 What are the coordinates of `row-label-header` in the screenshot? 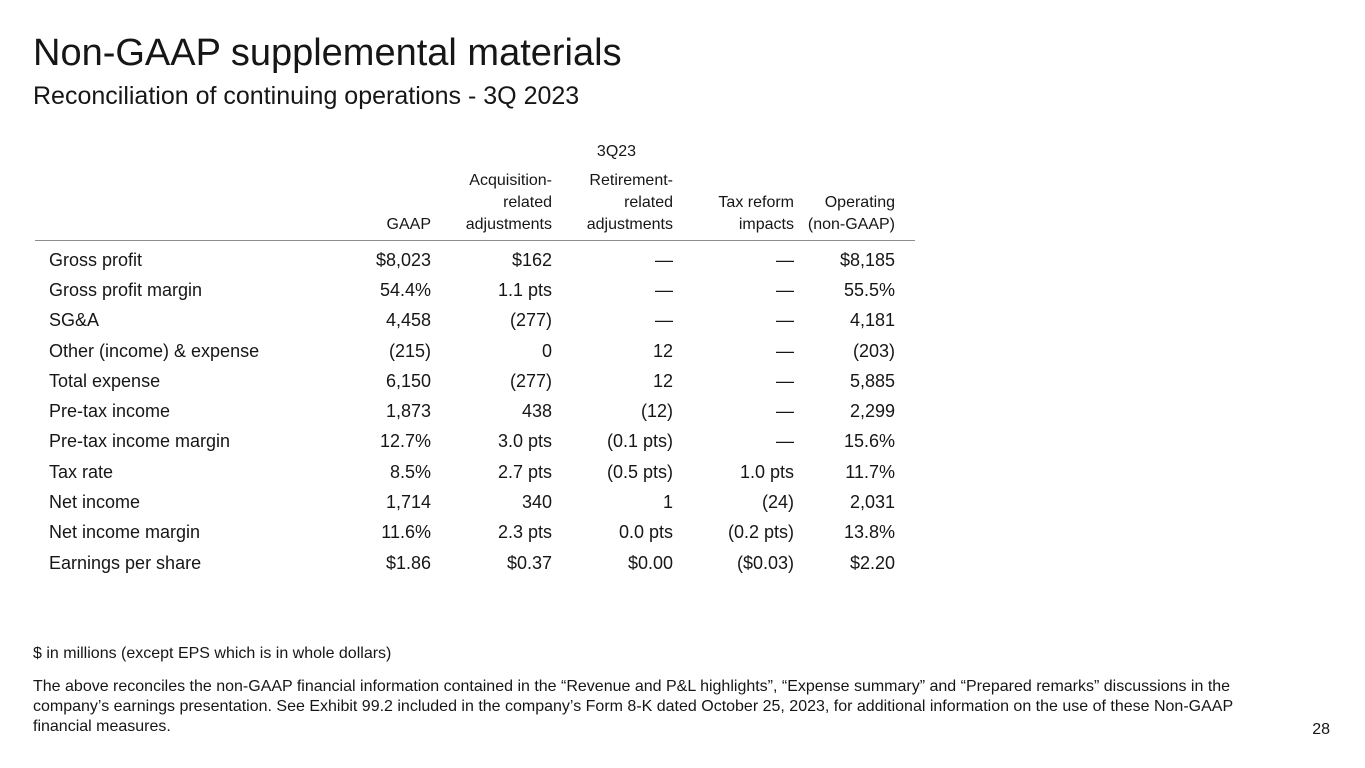 It's located at (187, 205).